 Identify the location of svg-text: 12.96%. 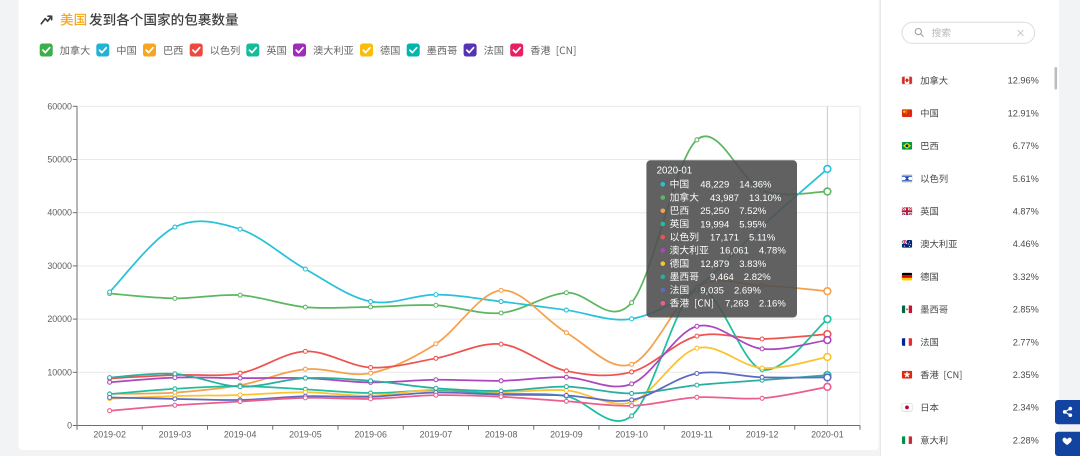
(1023, 81).